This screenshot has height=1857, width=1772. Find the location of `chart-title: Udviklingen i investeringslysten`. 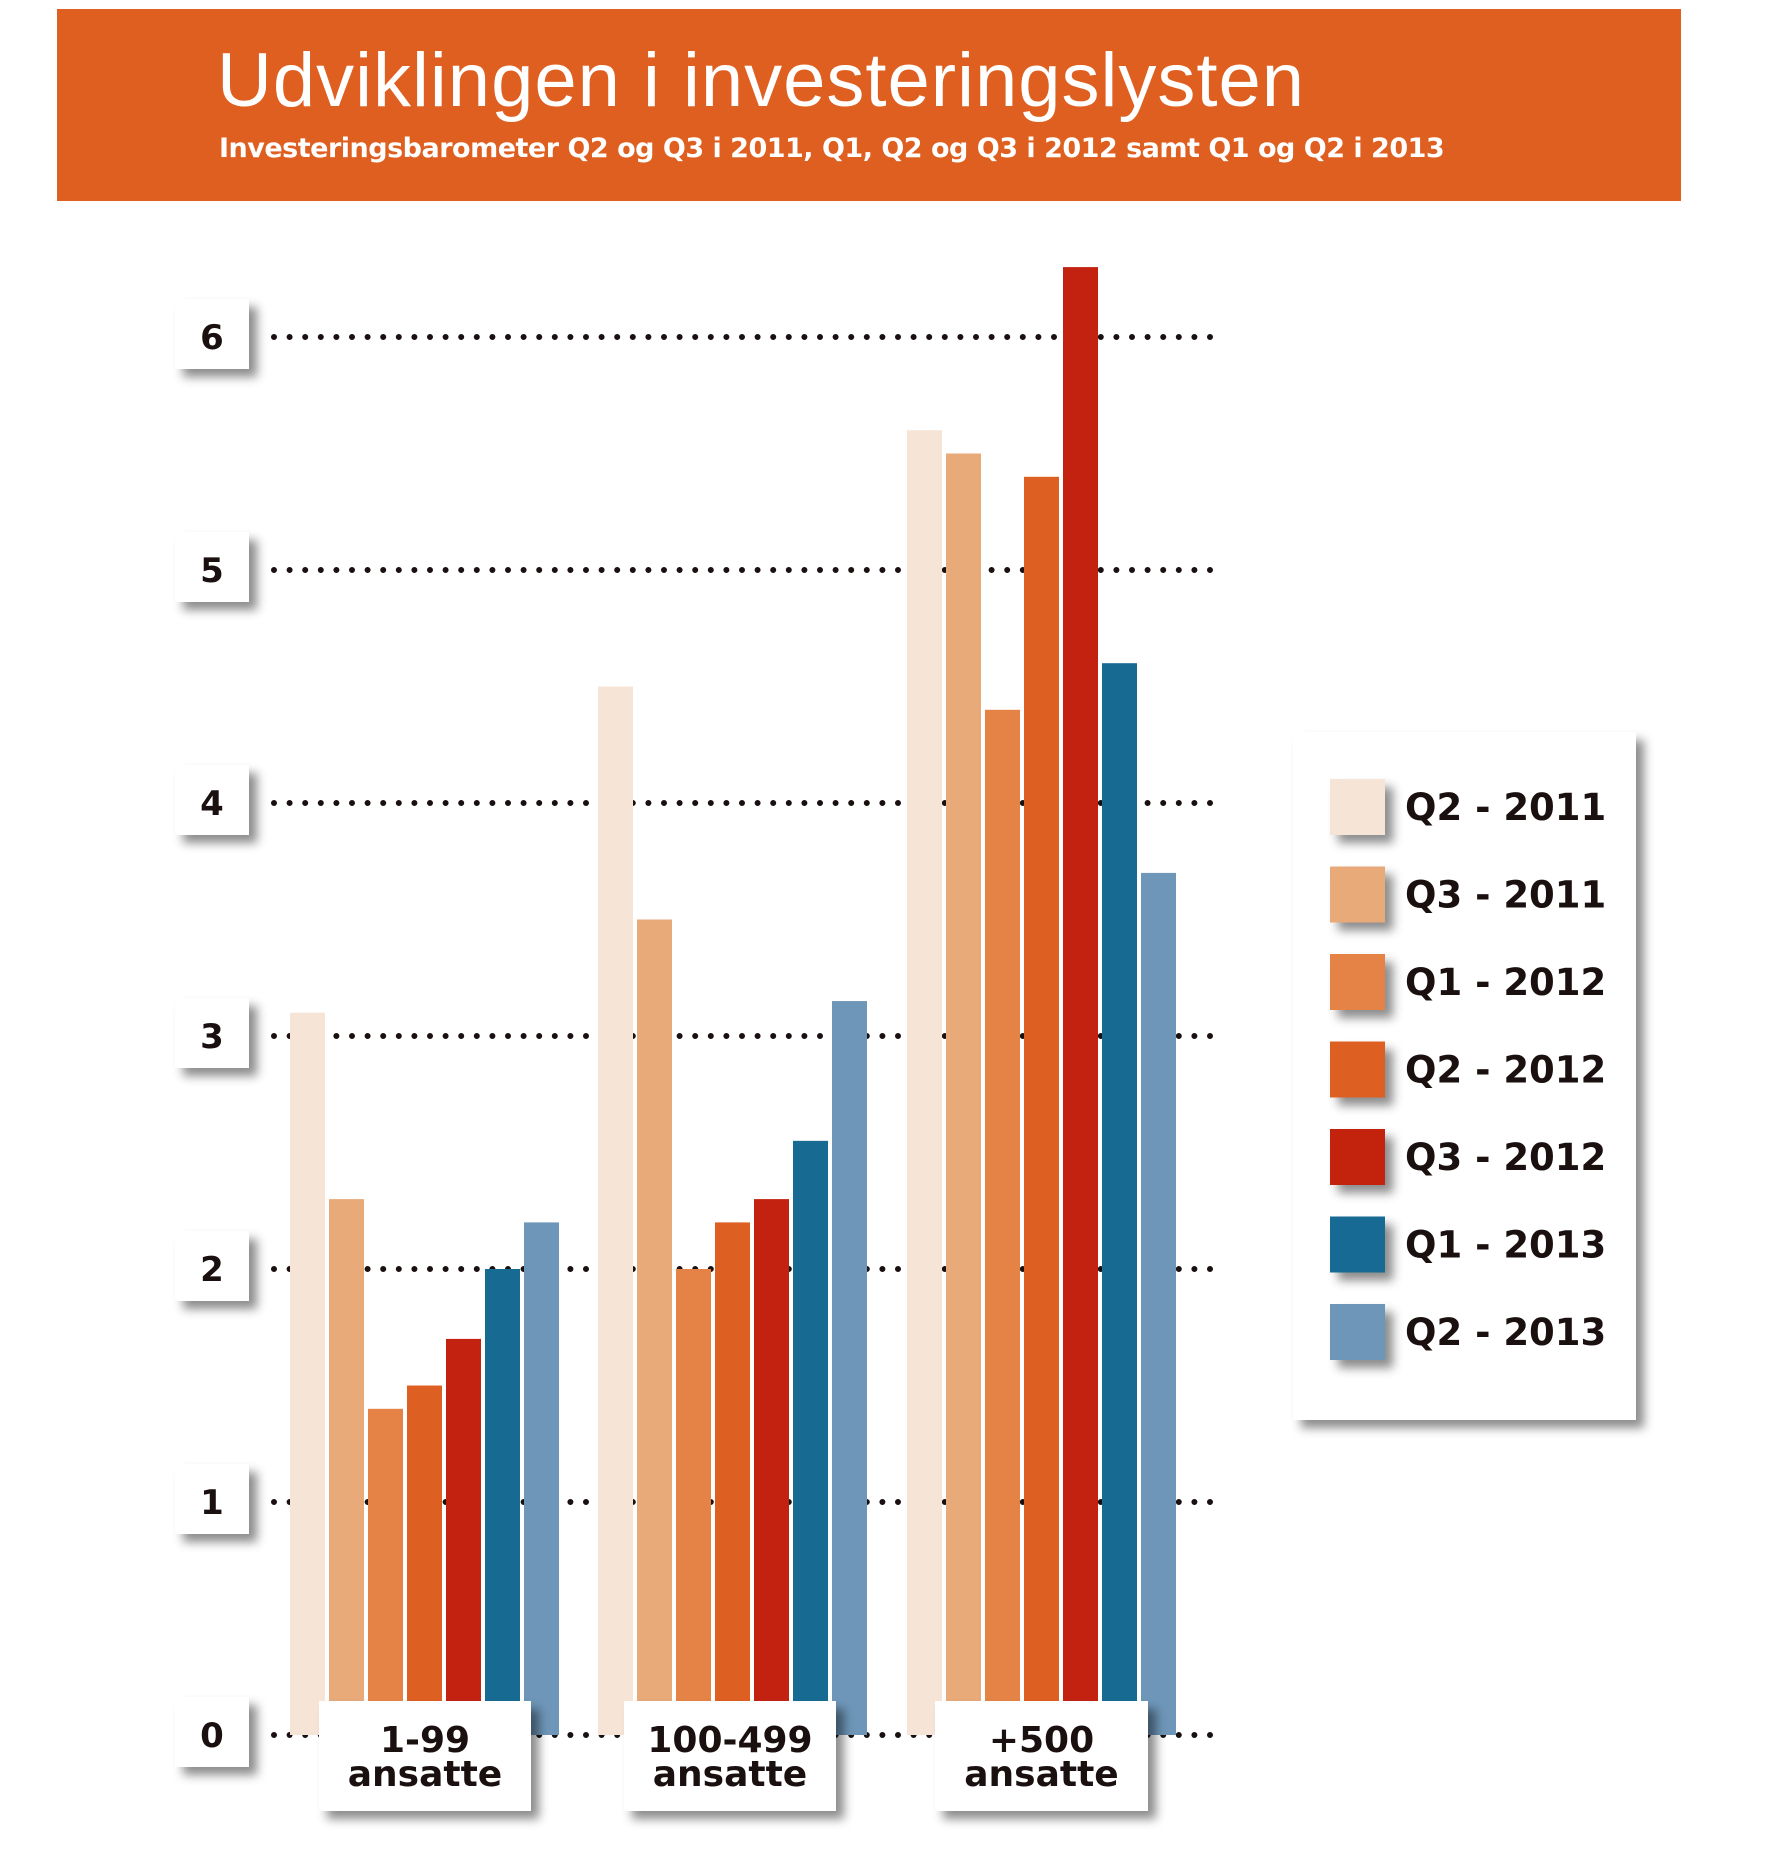

chart-title: Udviklingen i investeringslysten is located at coordinates (761, 80).